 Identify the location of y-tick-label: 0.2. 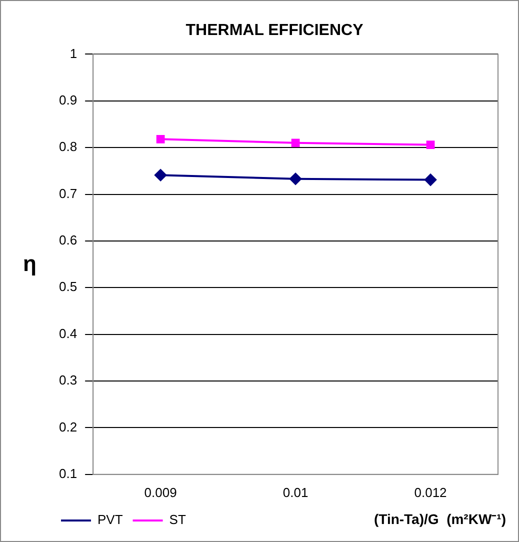
(68, 426).